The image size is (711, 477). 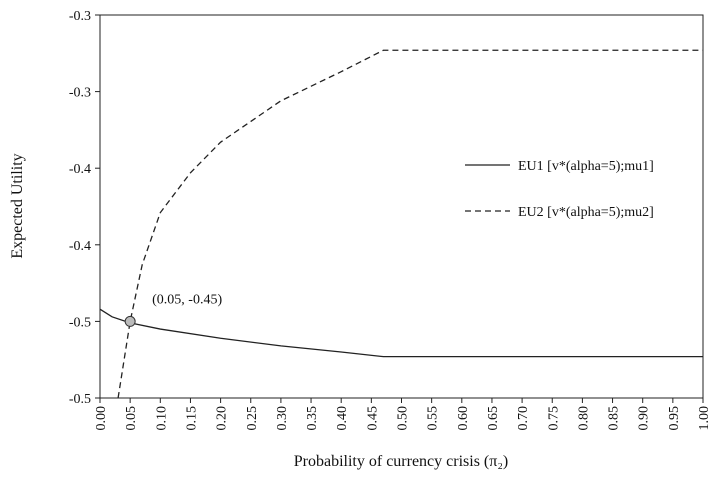 What do you see at coordinates (493, 418) in the screenshot?
I see `x-tick-label: 0.65` at bounding box center [493, 418].